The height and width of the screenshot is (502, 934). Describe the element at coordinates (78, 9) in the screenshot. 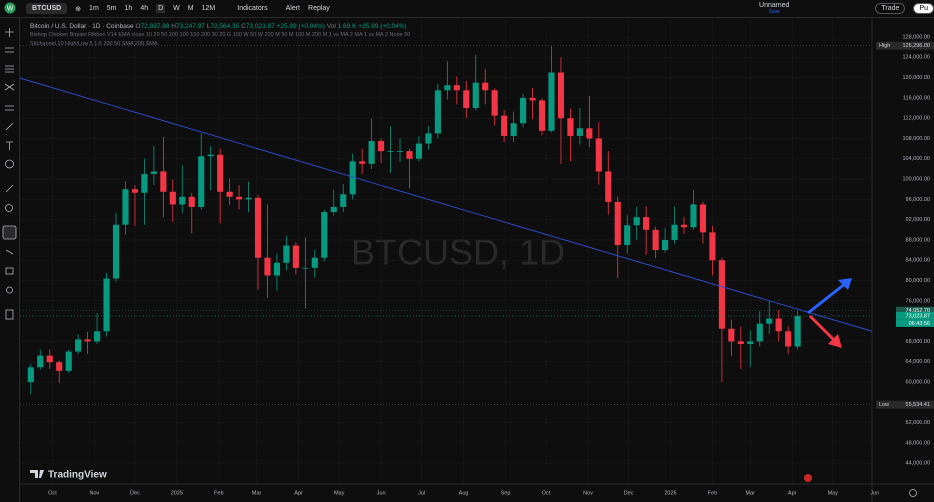

I see `add-symbol: ⊕` at that location.